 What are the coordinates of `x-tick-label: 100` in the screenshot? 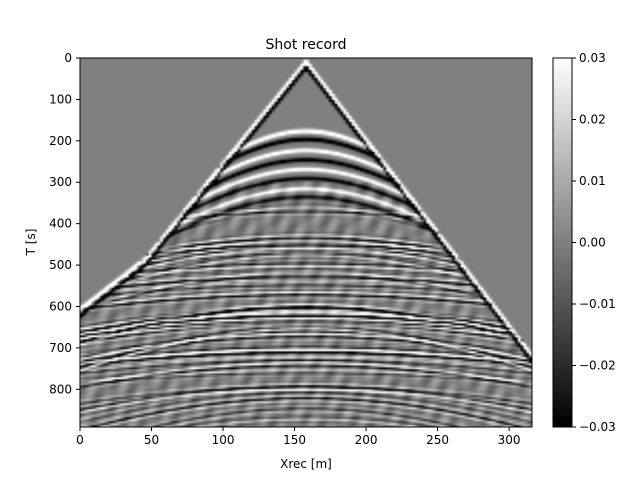 It's located at (223, 440).